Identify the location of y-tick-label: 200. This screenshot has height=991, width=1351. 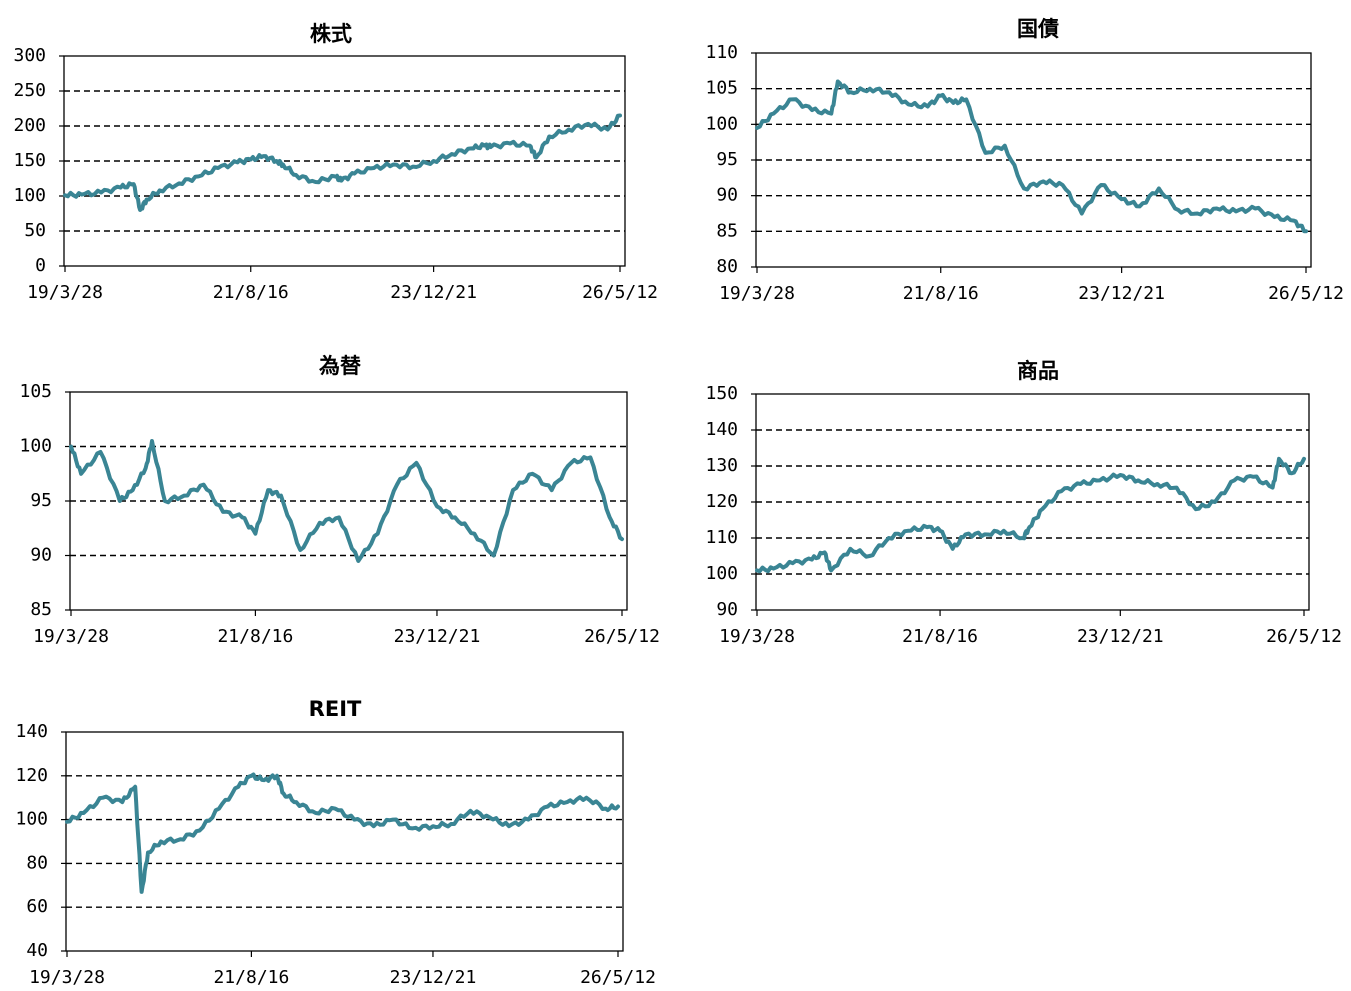
(29, 125).